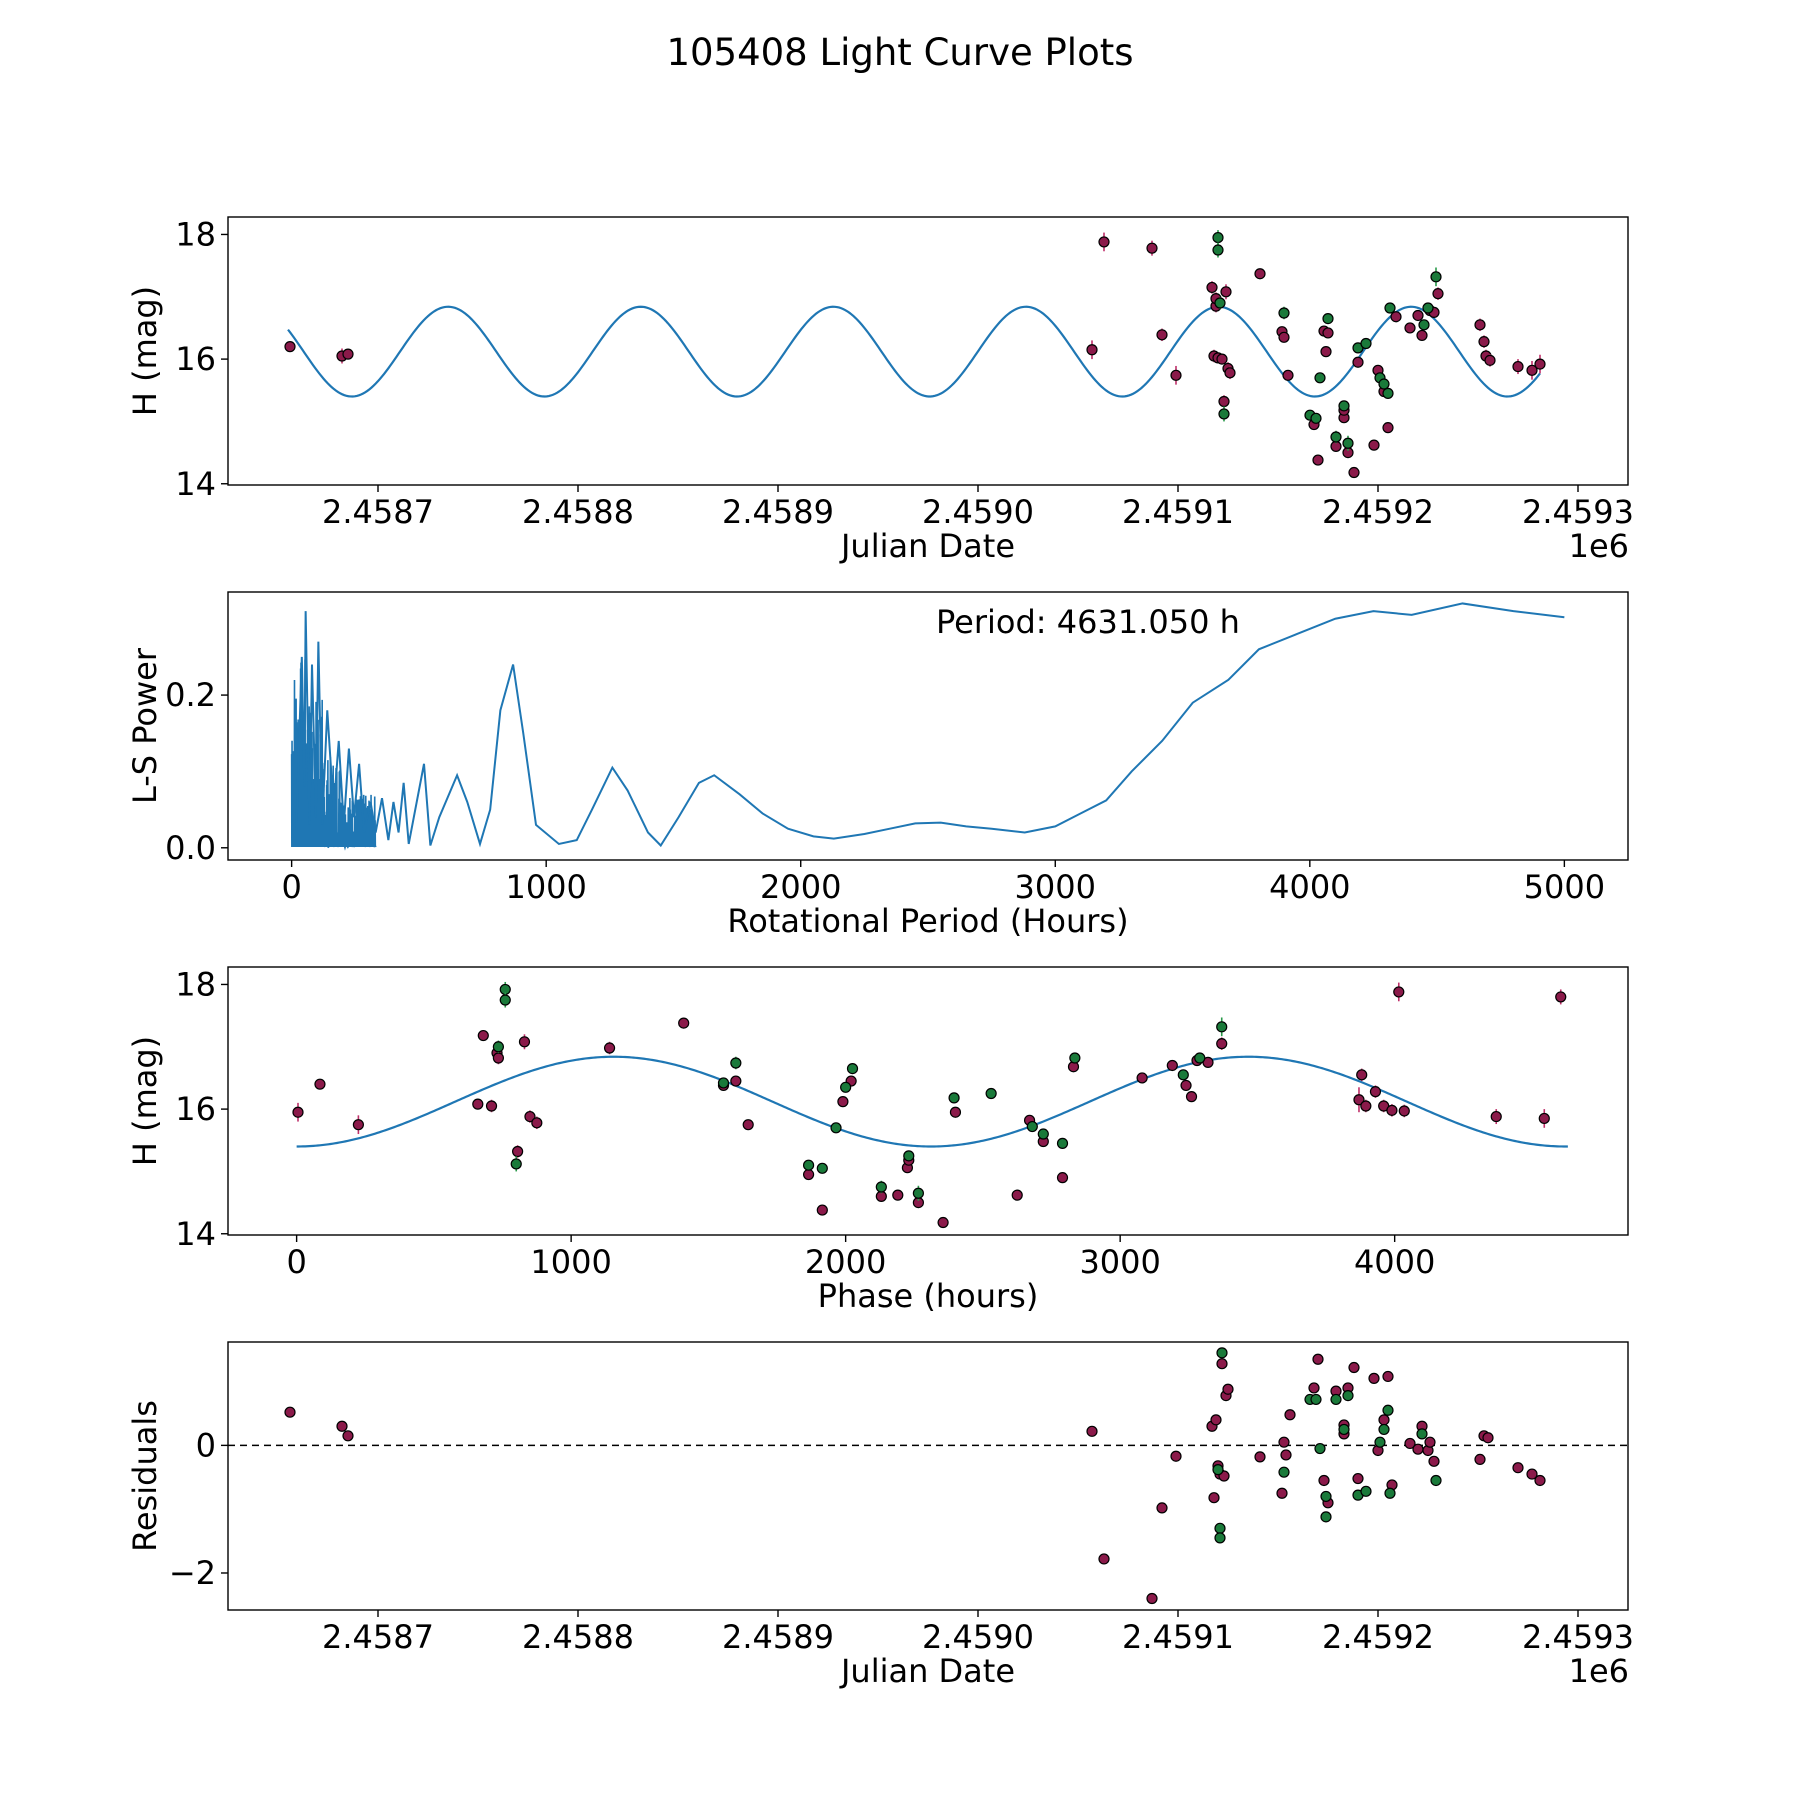 Image resolution: width=1800 pixels, height=1800 pixels. I want to click on x-tick-label: 2.4589, so click(778, 512).